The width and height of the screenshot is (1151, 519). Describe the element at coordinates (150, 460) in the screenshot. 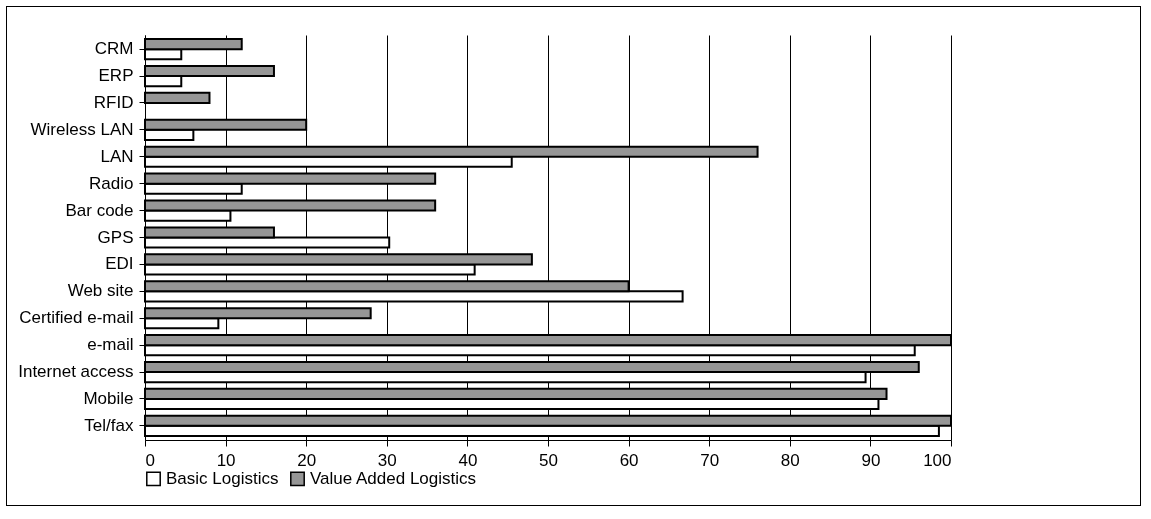

I see `x-tick-label: 0` at that location.